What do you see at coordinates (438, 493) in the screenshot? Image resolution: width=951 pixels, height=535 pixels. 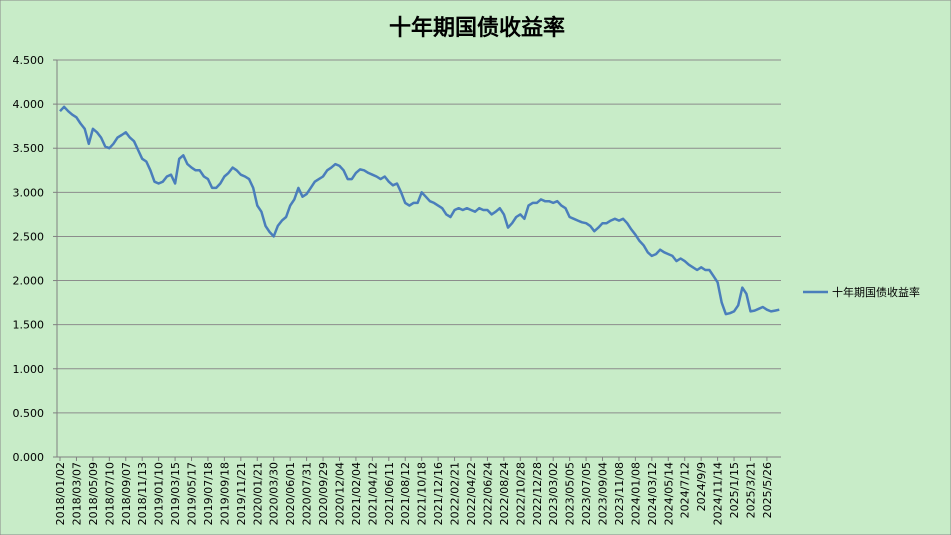 I see `x-tick-label: 2021/12/16` at bounding box center [438, 493].